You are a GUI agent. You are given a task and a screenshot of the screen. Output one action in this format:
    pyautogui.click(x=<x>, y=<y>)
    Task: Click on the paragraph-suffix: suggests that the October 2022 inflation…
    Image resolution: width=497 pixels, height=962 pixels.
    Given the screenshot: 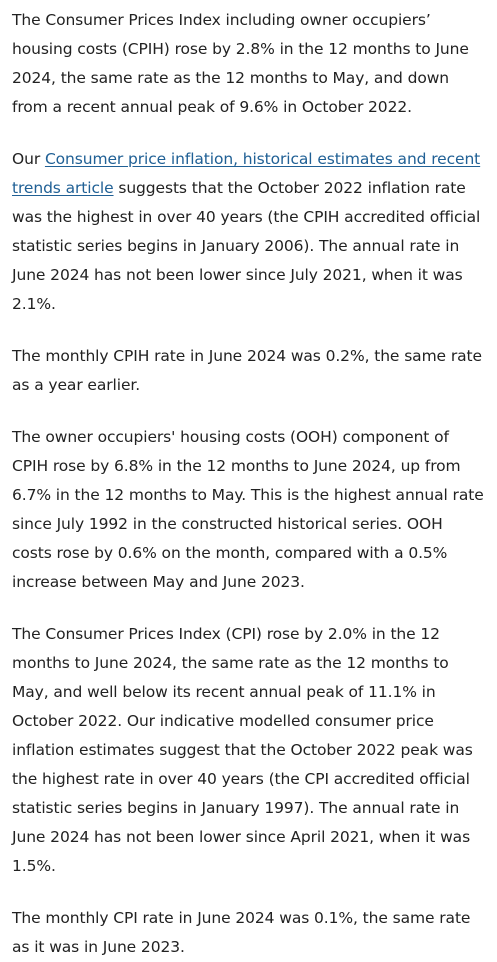 What is the action you would take?
    pyautogui.click(x=246, y=246)
    